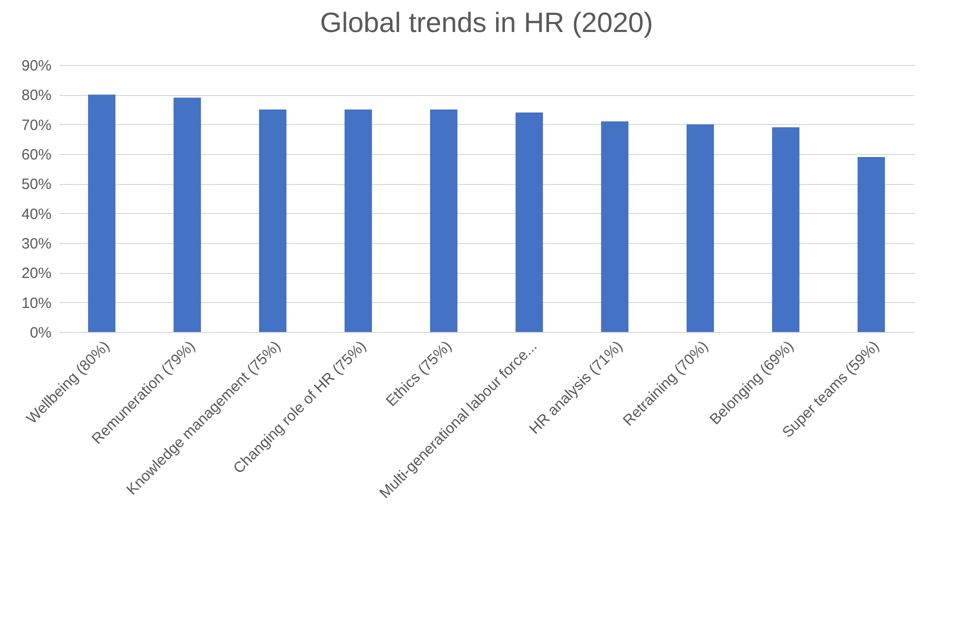  Describe the element at coordinates (36, 273) in the screenshot. I see `y-tick-label: 20%` at that location.